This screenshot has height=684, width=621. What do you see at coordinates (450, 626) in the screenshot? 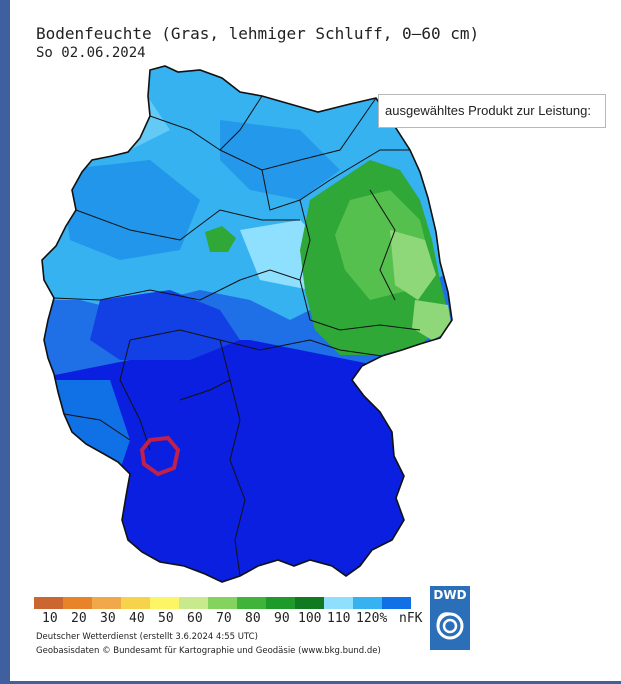
I see `swirl-icon` at bounding box center [450, 626].